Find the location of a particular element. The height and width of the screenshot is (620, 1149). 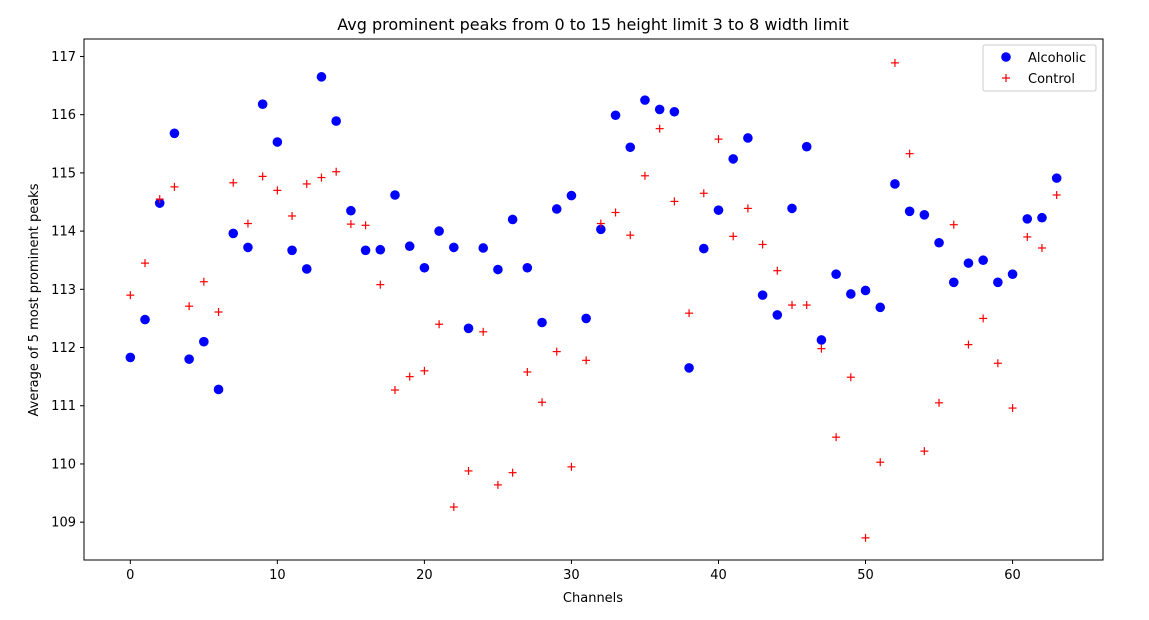

y-tick-label: 110 is located at coordinates (63, 464).